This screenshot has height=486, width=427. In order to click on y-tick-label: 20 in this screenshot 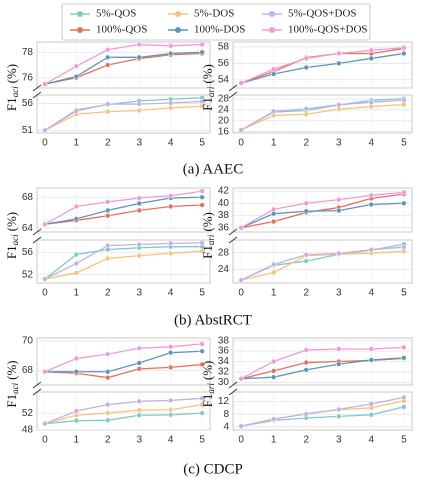, I will do `click(224, 120)`.